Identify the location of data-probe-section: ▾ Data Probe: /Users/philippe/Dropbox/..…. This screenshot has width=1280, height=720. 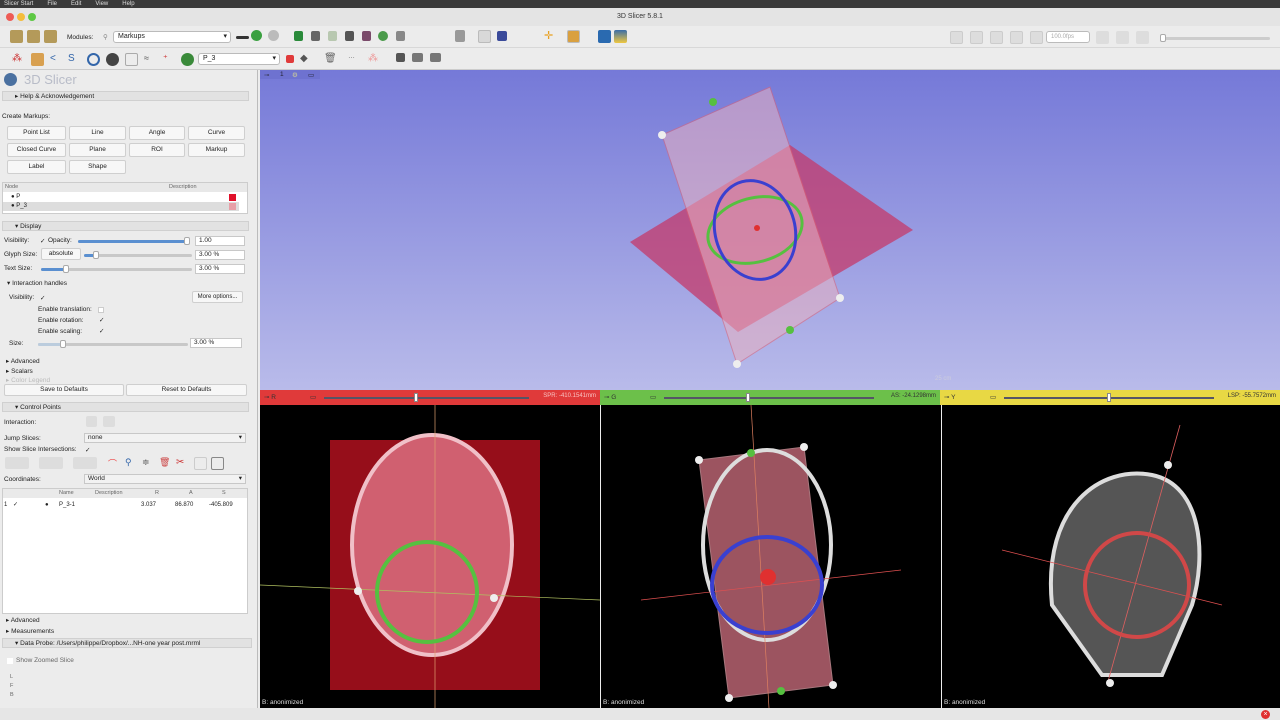
(127, 643).